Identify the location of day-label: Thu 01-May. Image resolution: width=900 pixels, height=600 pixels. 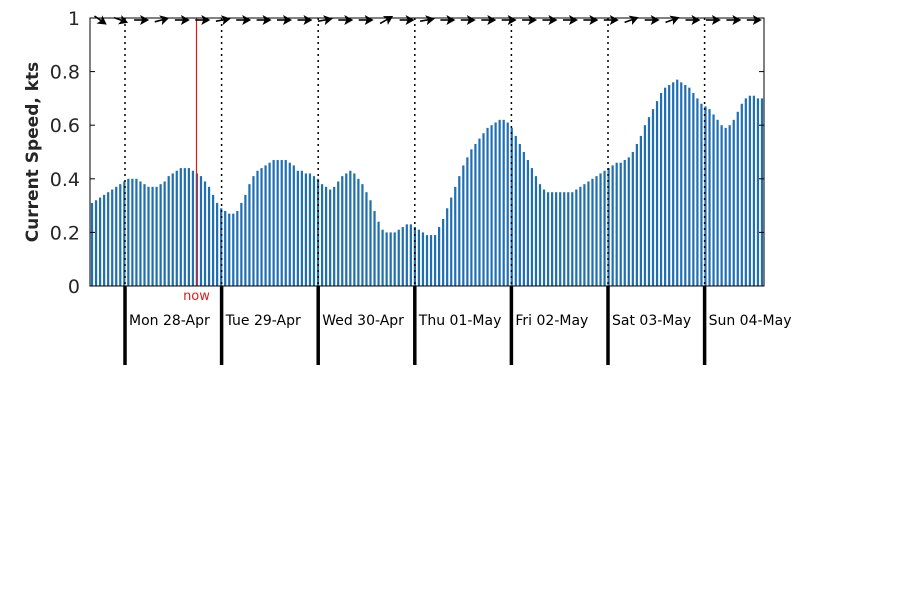
(460, 321).